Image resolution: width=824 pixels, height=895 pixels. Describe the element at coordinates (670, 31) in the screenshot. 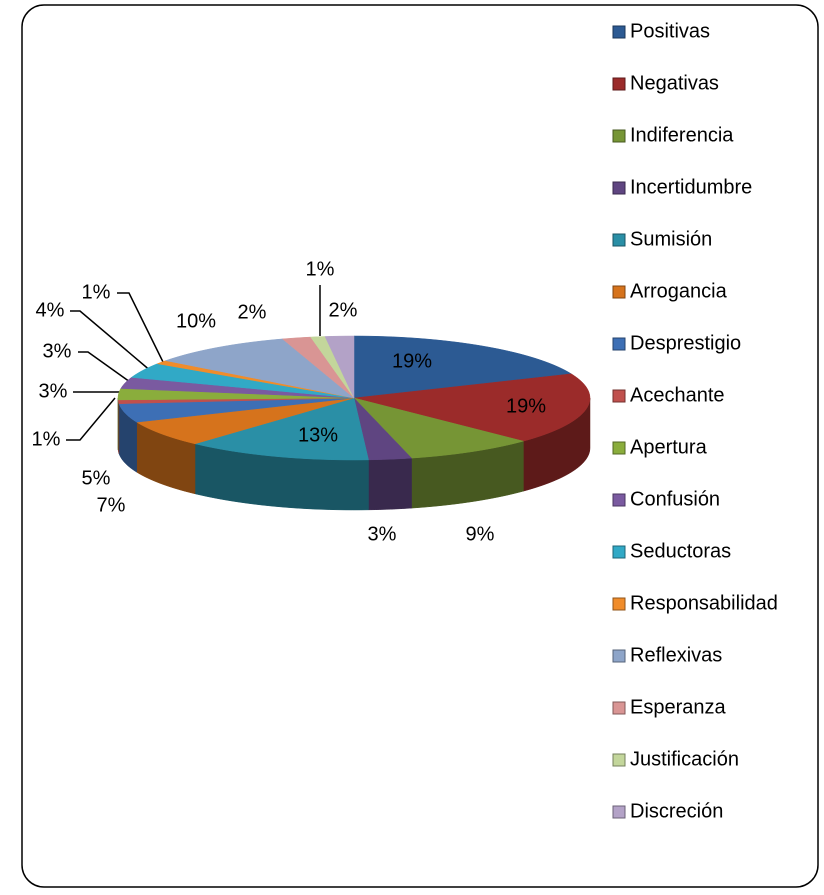

I see `legend-label: Positivas` at that location.